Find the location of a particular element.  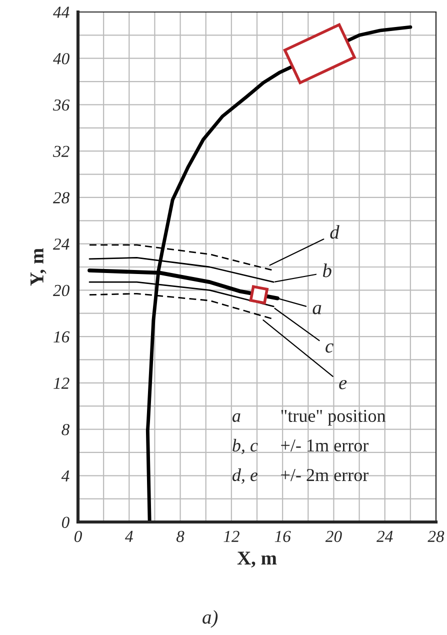

annotation: d is located at coordinates (335, 232).